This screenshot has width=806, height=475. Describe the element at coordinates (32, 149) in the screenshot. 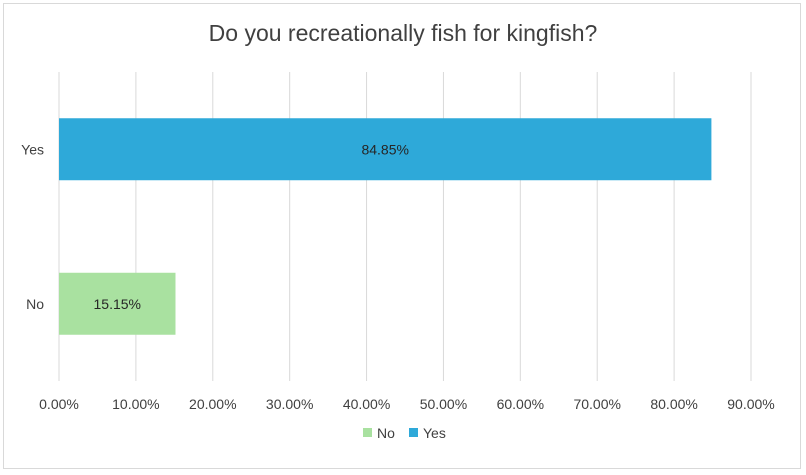

I see `category-label: Yes` at that location.